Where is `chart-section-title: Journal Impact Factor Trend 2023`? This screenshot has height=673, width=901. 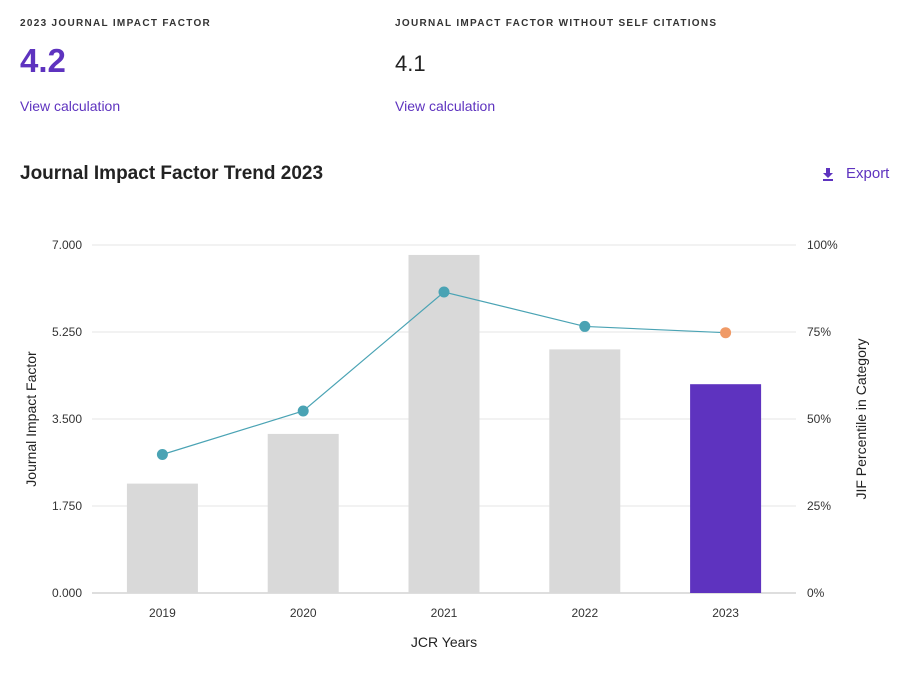 chart-section-title: Journal Impact Factor Trend 2023 is located at coordinates (172, 173).